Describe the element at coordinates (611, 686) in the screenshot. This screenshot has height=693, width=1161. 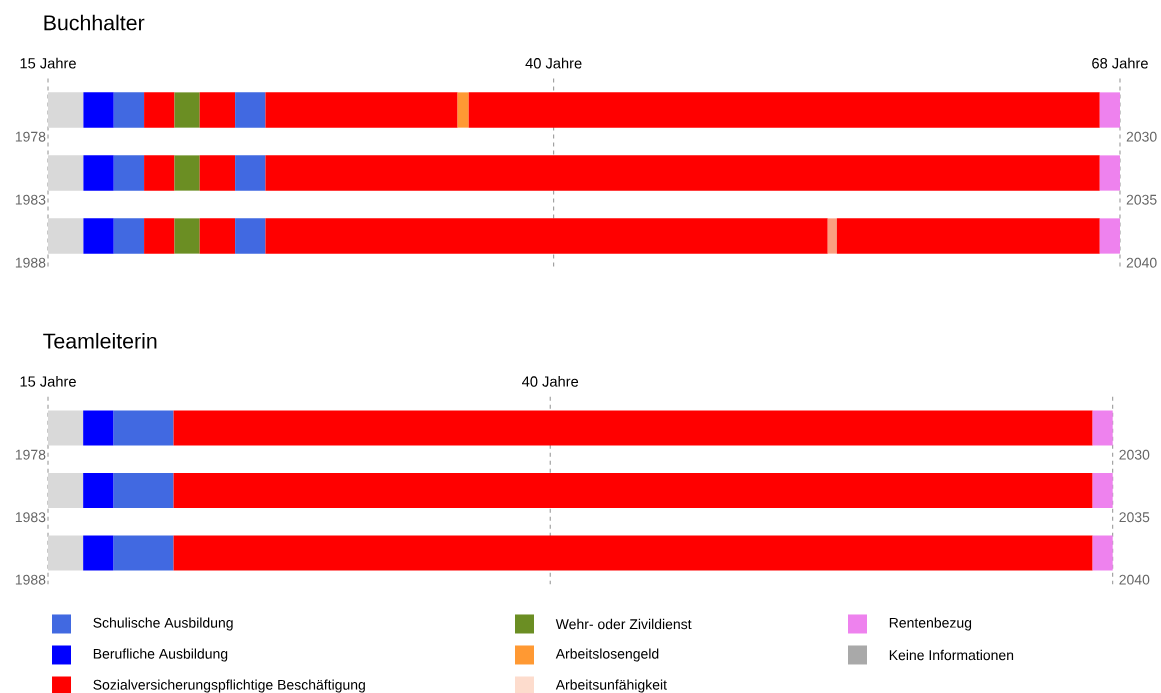
I see `legend-label: Arbeitsunfähigkeit` at that location.